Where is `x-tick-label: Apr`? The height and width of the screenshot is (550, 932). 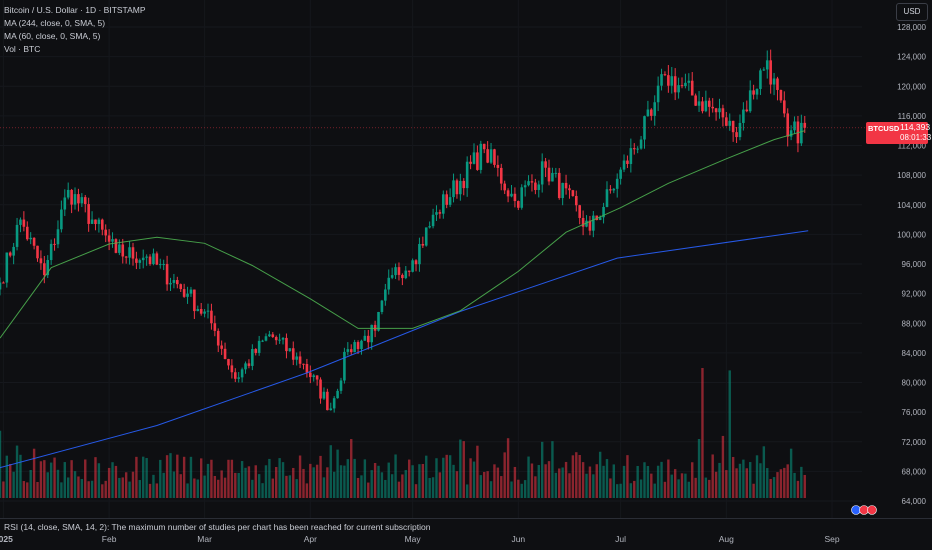
x-tick-label: Apr is located at coordinates (310, 539).